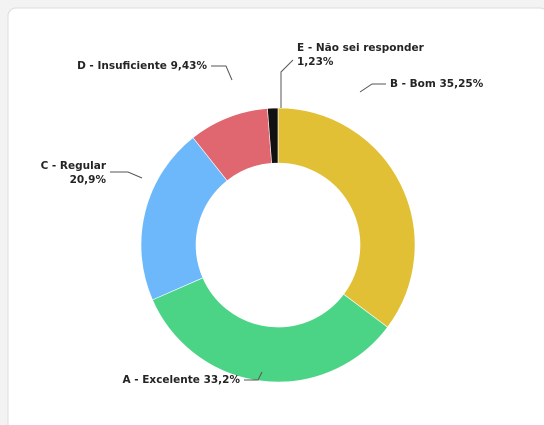  I want to click on slice-value-label: 33,2%, so click(222, 380).